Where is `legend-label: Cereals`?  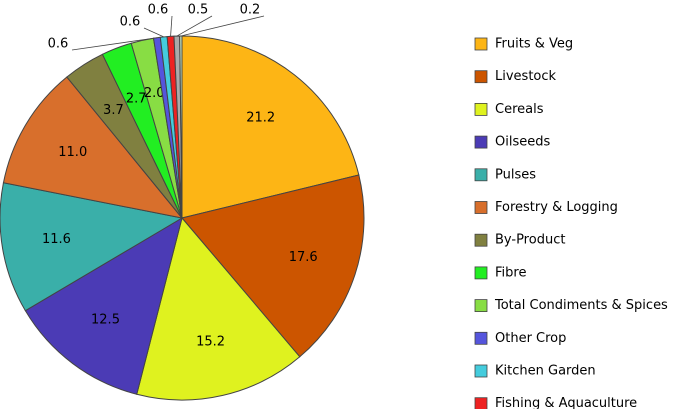
legend-label: Cereals is located at coordinates (519, 109).